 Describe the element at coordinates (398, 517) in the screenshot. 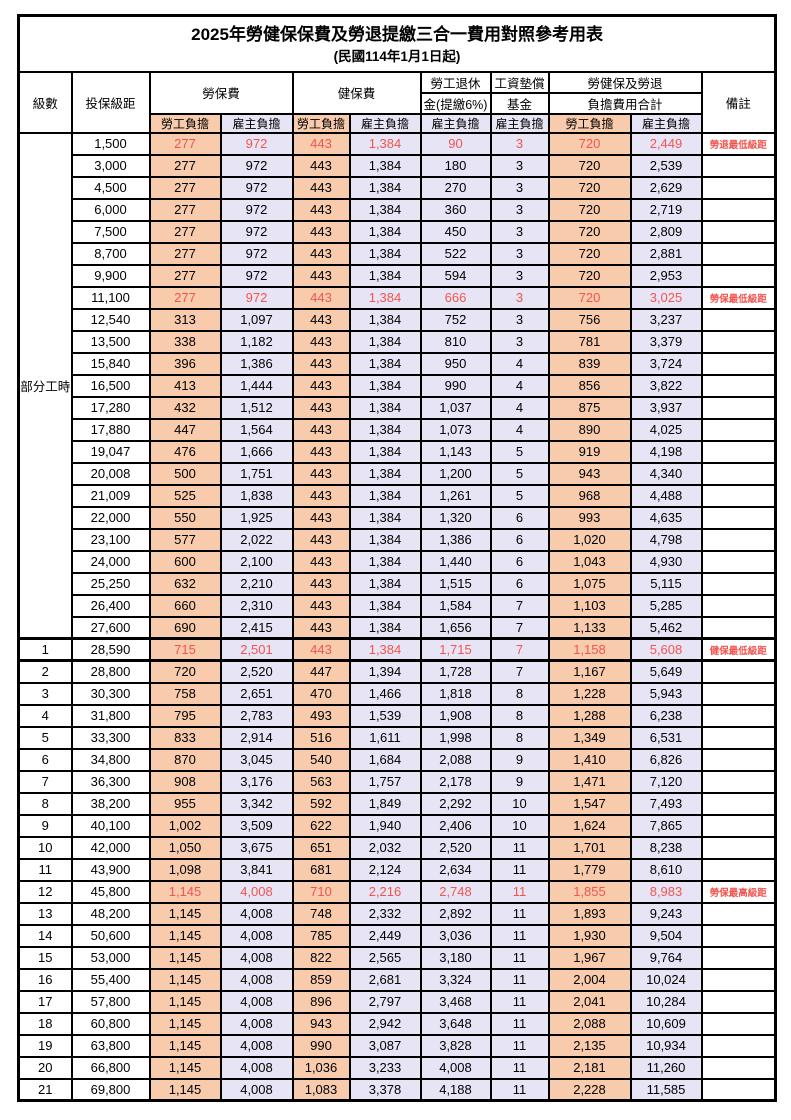

I see `table-row: 22,000 550 1,925 443 1,384 1,320 6 993 4,635` at that location.